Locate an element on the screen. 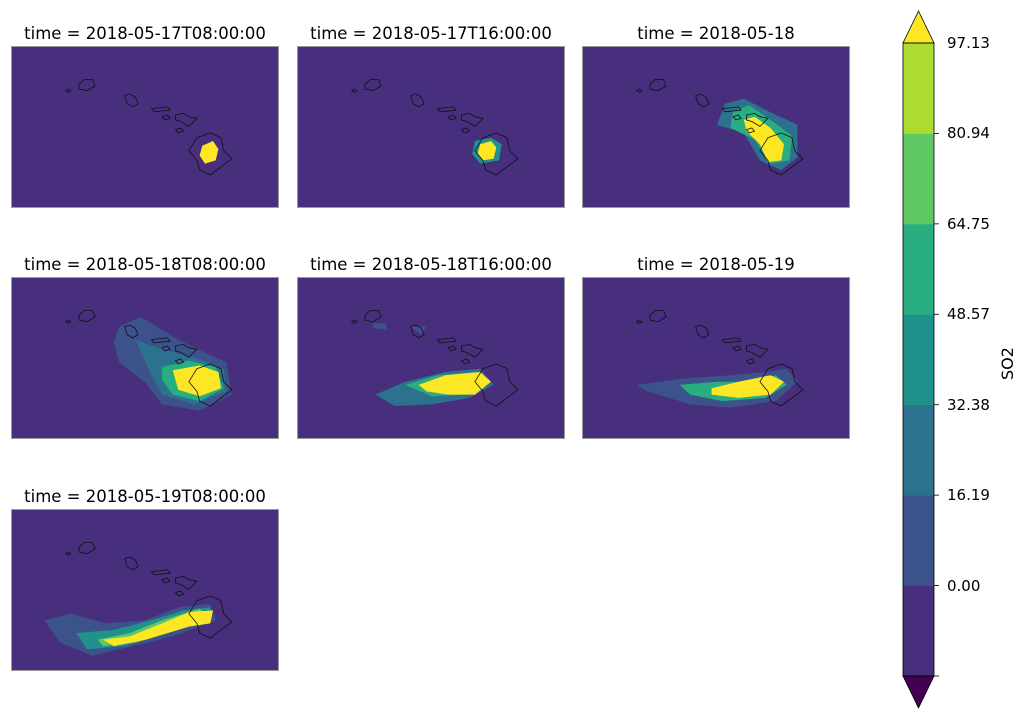 The width and height of the screenshot is (1024, 718). colorbar-tick-label: 32.38 is located at coordinates (968, 404).